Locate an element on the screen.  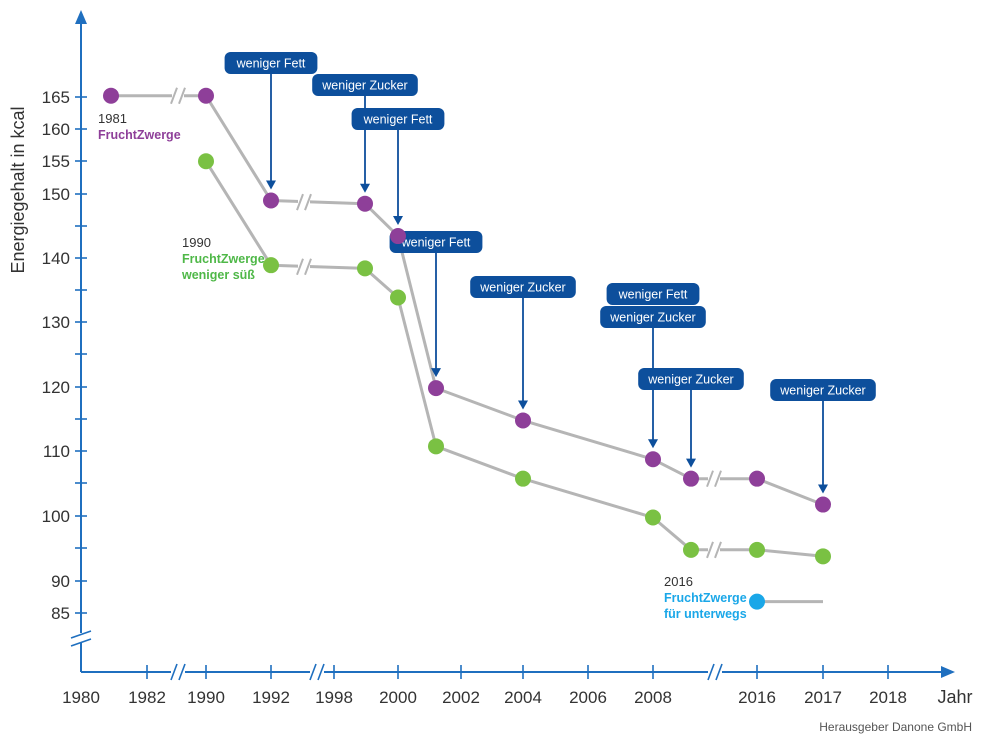
y-tick-label: 160 is located at coordinates (56, 129).